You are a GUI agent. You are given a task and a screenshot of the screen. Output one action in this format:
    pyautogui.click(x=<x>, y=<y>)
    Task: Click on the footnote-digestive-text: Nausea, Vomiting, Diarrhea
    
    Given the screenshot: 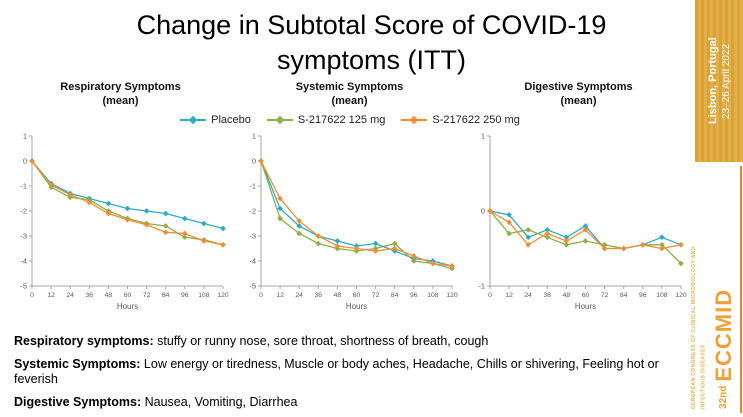 What is the action you would take?
    pyautogui.click(x=219, y=402)
    